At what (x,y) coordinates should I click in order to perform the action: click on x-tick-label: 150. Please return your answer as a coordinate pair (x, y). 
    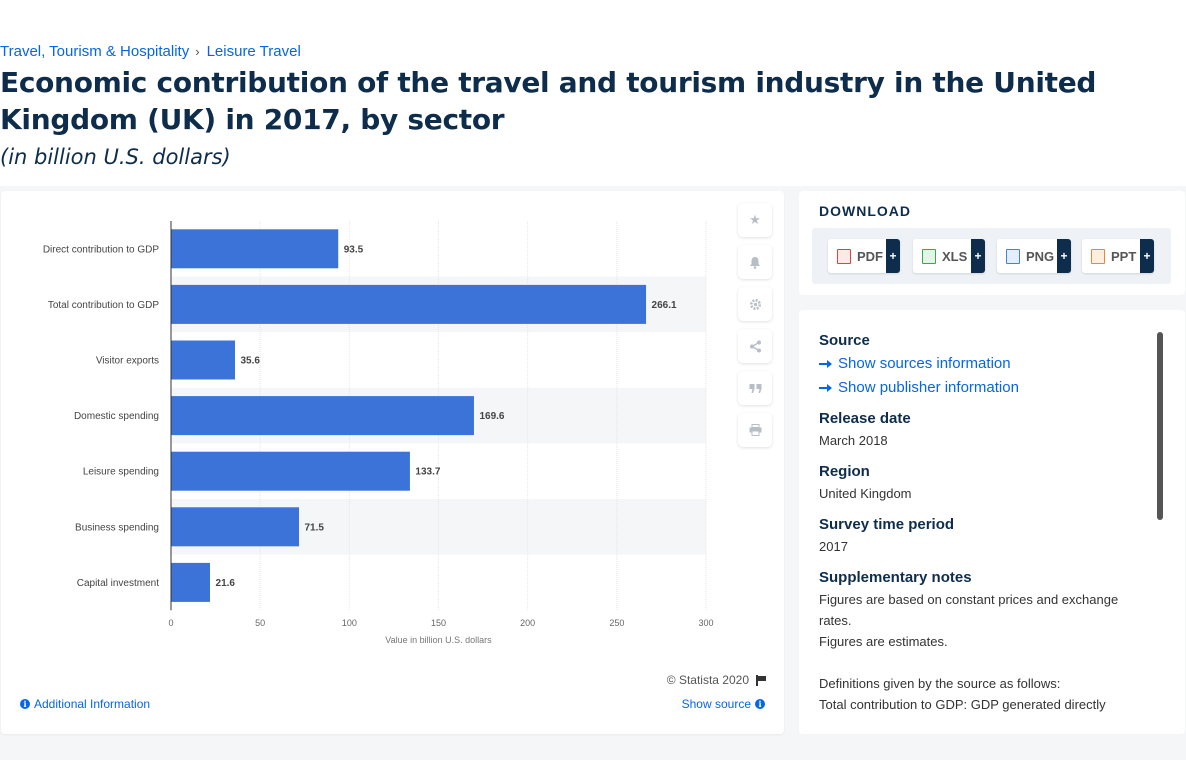
    Looking at the image, I should click on (438, 623).